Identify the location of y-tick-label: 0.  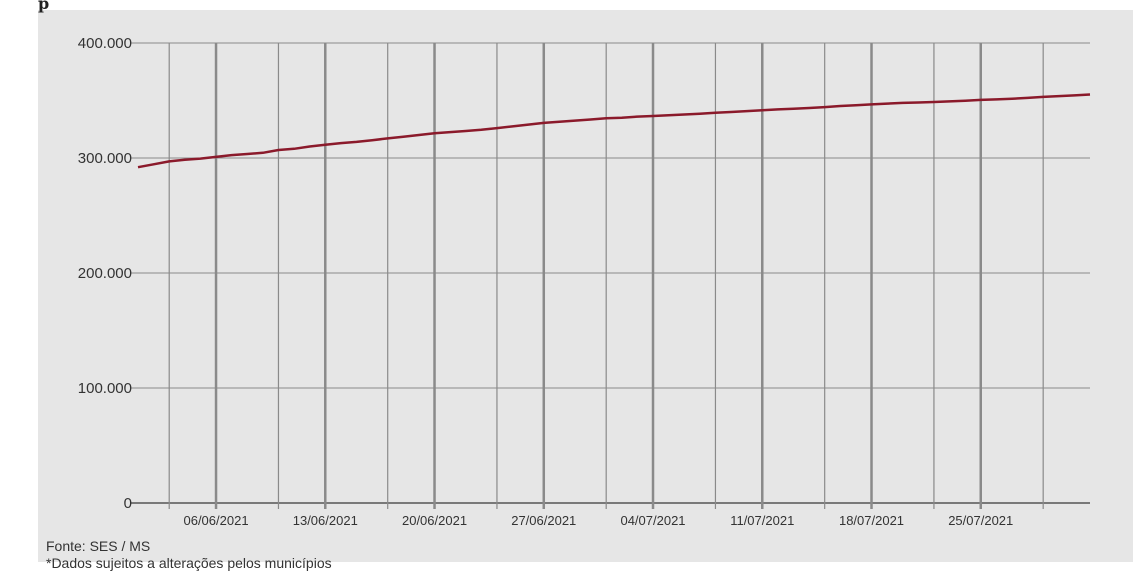
(128, 503).